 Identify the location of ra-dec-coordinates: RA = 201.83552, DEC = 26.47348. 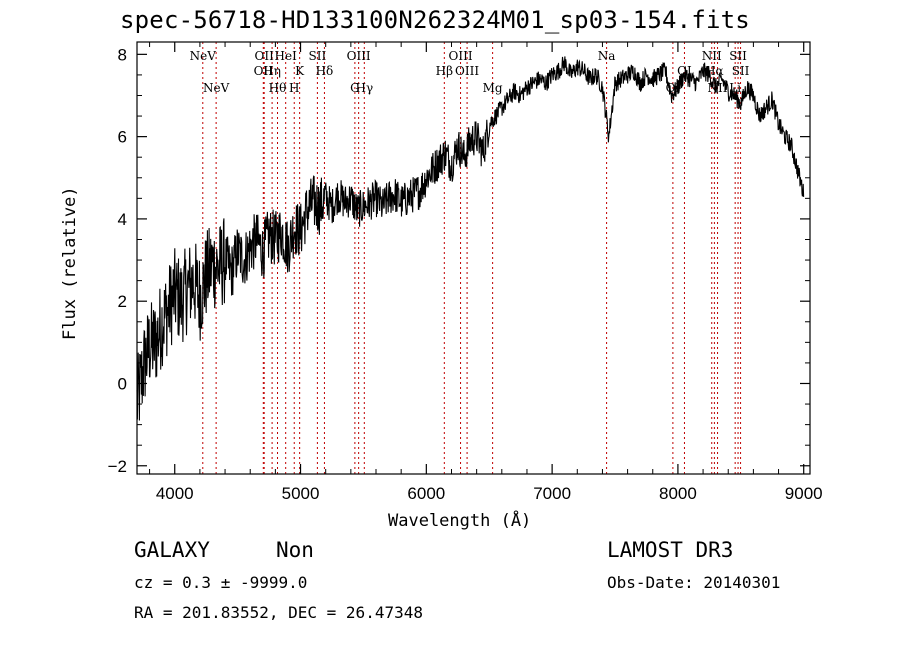
(278, 612).